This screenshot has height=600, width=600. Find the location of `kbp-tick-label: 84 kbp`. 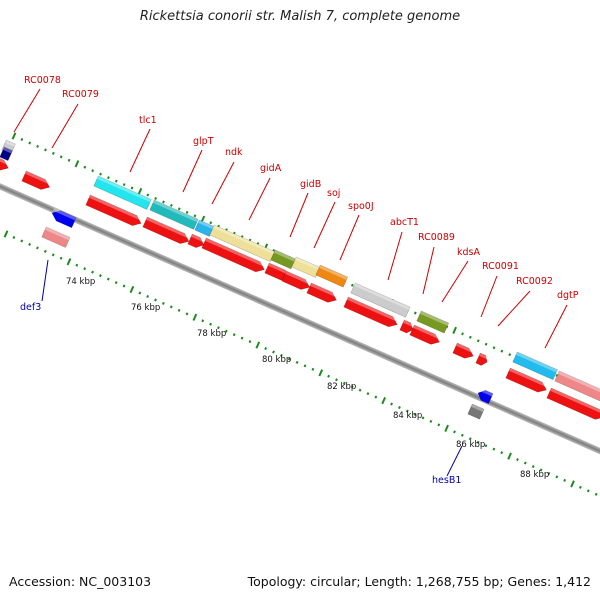

kbp-tick-label: 84 kbp is located at coordinates (407, 416).